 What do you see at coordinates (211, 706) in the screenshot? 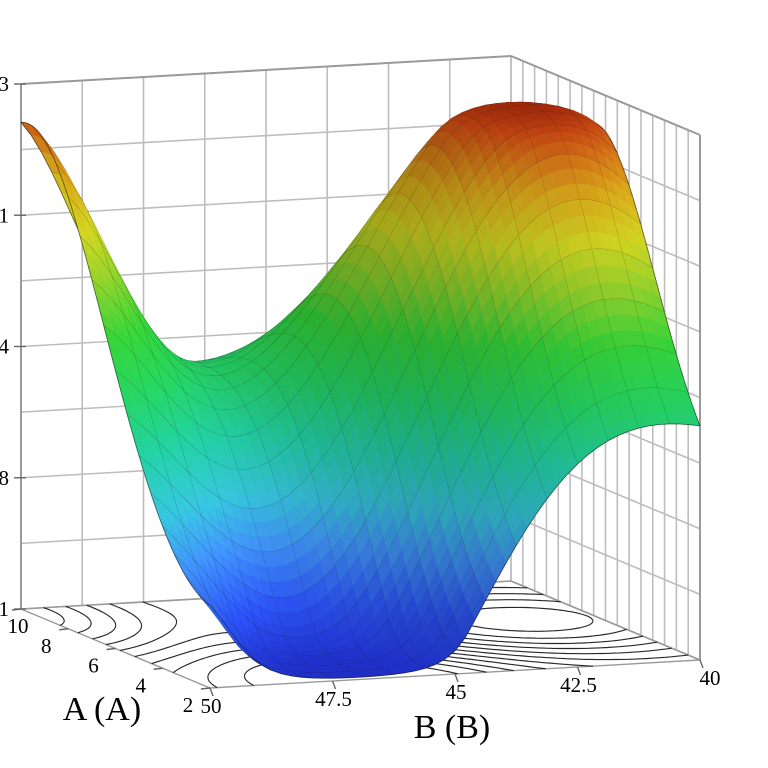
I see `b-axis-tick-label: 50` at bounding box center [211, 706].